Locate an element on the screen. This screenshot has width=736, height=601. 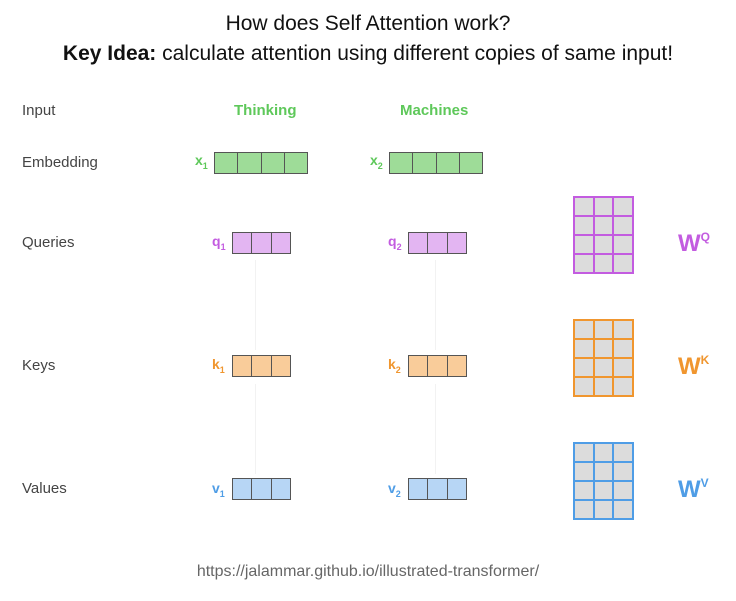
query-q2-label: q2 is located at coordinates (395, 242).